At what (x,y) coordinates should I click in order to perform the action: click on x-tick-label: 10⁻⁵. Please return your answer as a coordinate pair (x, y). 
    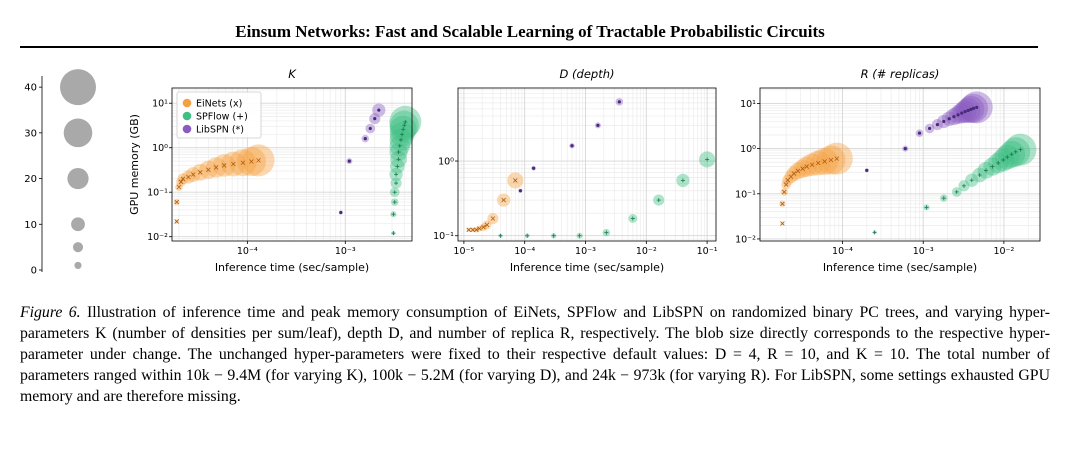
    Looking at the image, I should click on (463, 251).